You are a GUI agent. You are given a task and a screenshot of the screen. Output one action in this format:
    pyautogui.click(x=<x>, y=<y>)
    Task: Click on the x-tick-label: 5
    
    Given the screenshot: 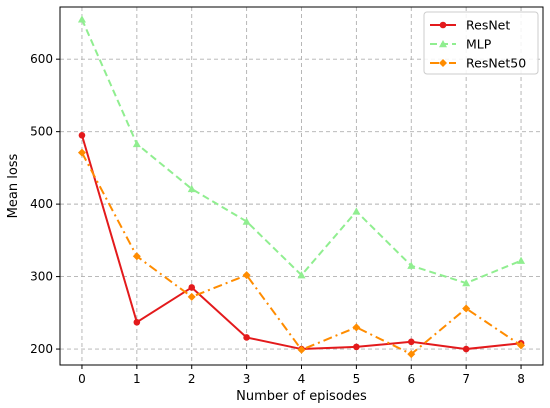 What is the action you would take?
    pyautogui.click(x=357, y=379)
    